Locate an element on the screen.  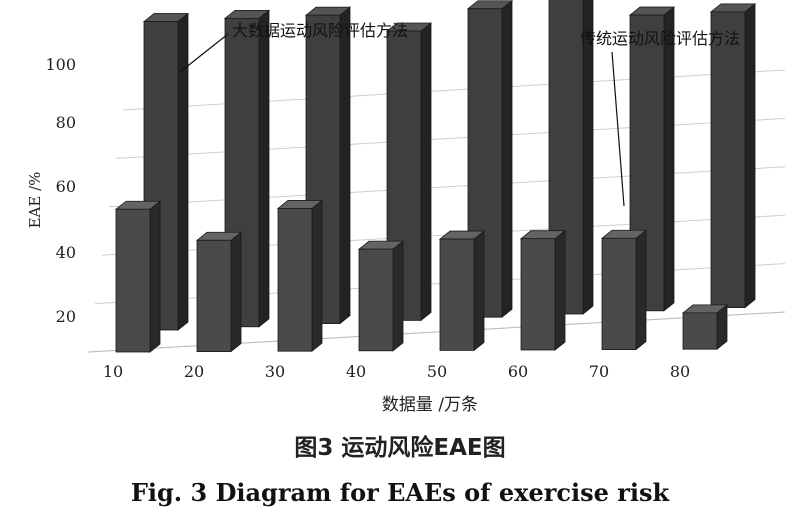
x-tick-label: 30 is located at coordinates (275, 371).